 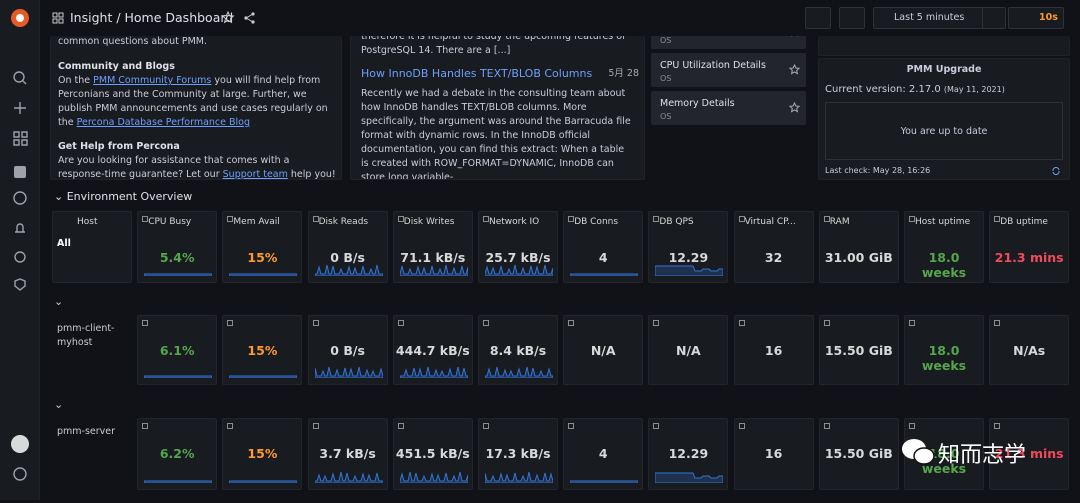 I want to click on dashboard-item: Home OverviewOS, so click(x=728, y=42).